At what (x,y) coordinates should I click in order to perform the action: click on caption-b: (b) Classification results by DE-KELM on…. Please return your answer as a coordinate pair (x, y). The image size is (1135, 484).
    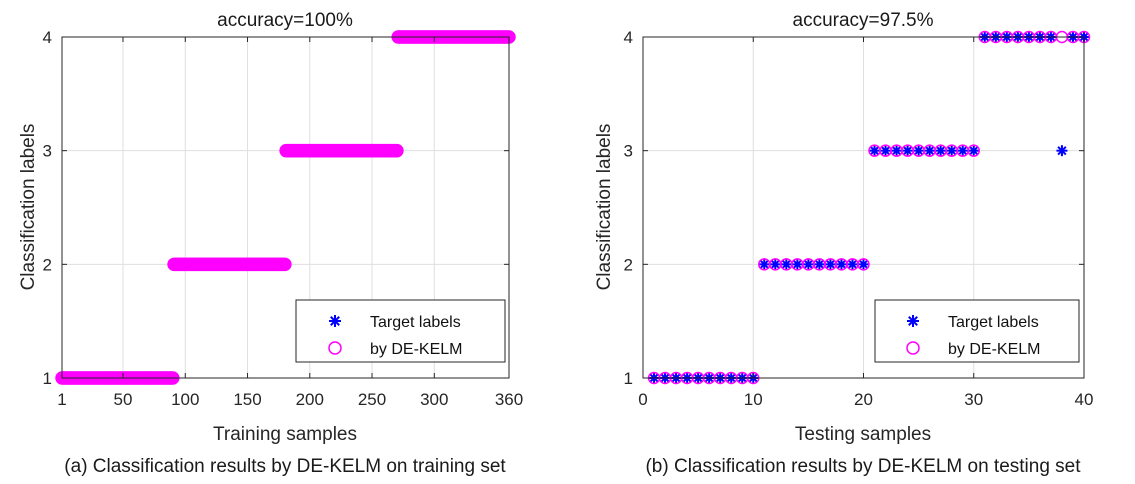
    Looking at the image, I should click on (863, 466).